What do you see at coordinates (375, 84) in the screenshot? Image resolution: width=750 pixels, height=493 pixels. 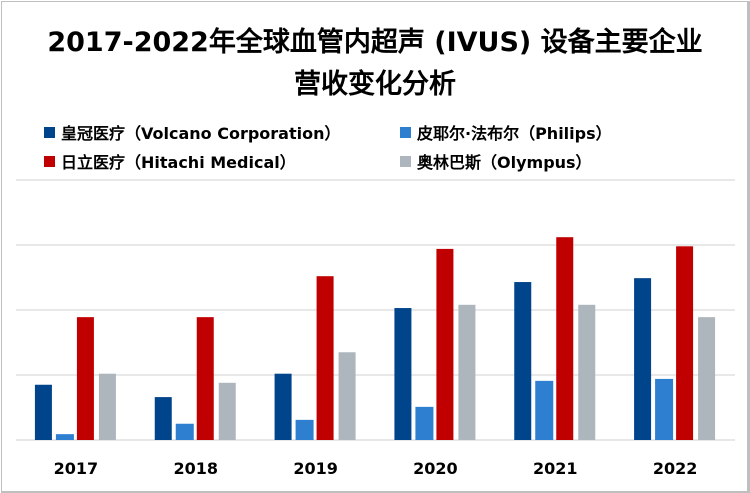 I see `title-line-2: 营收变化分析` at bounding box center [375, 84].